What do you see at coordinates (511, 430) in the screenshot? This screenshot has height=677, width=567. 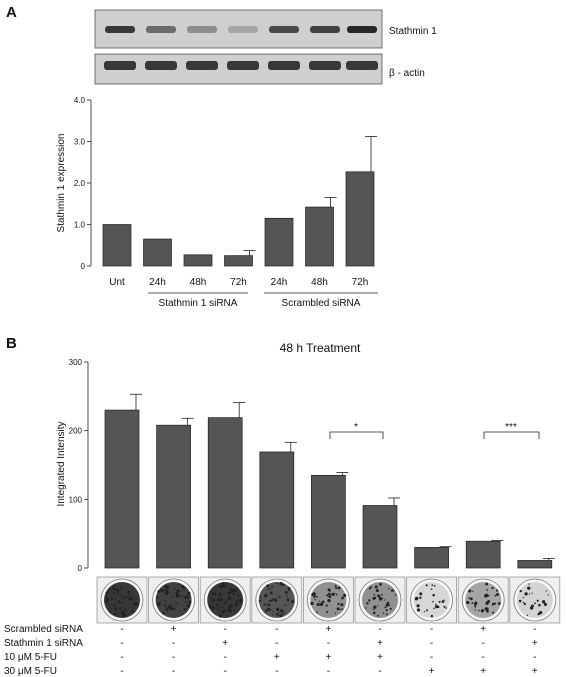 I see `significance-bracket-2: ***` at bounding box center [511, 430].